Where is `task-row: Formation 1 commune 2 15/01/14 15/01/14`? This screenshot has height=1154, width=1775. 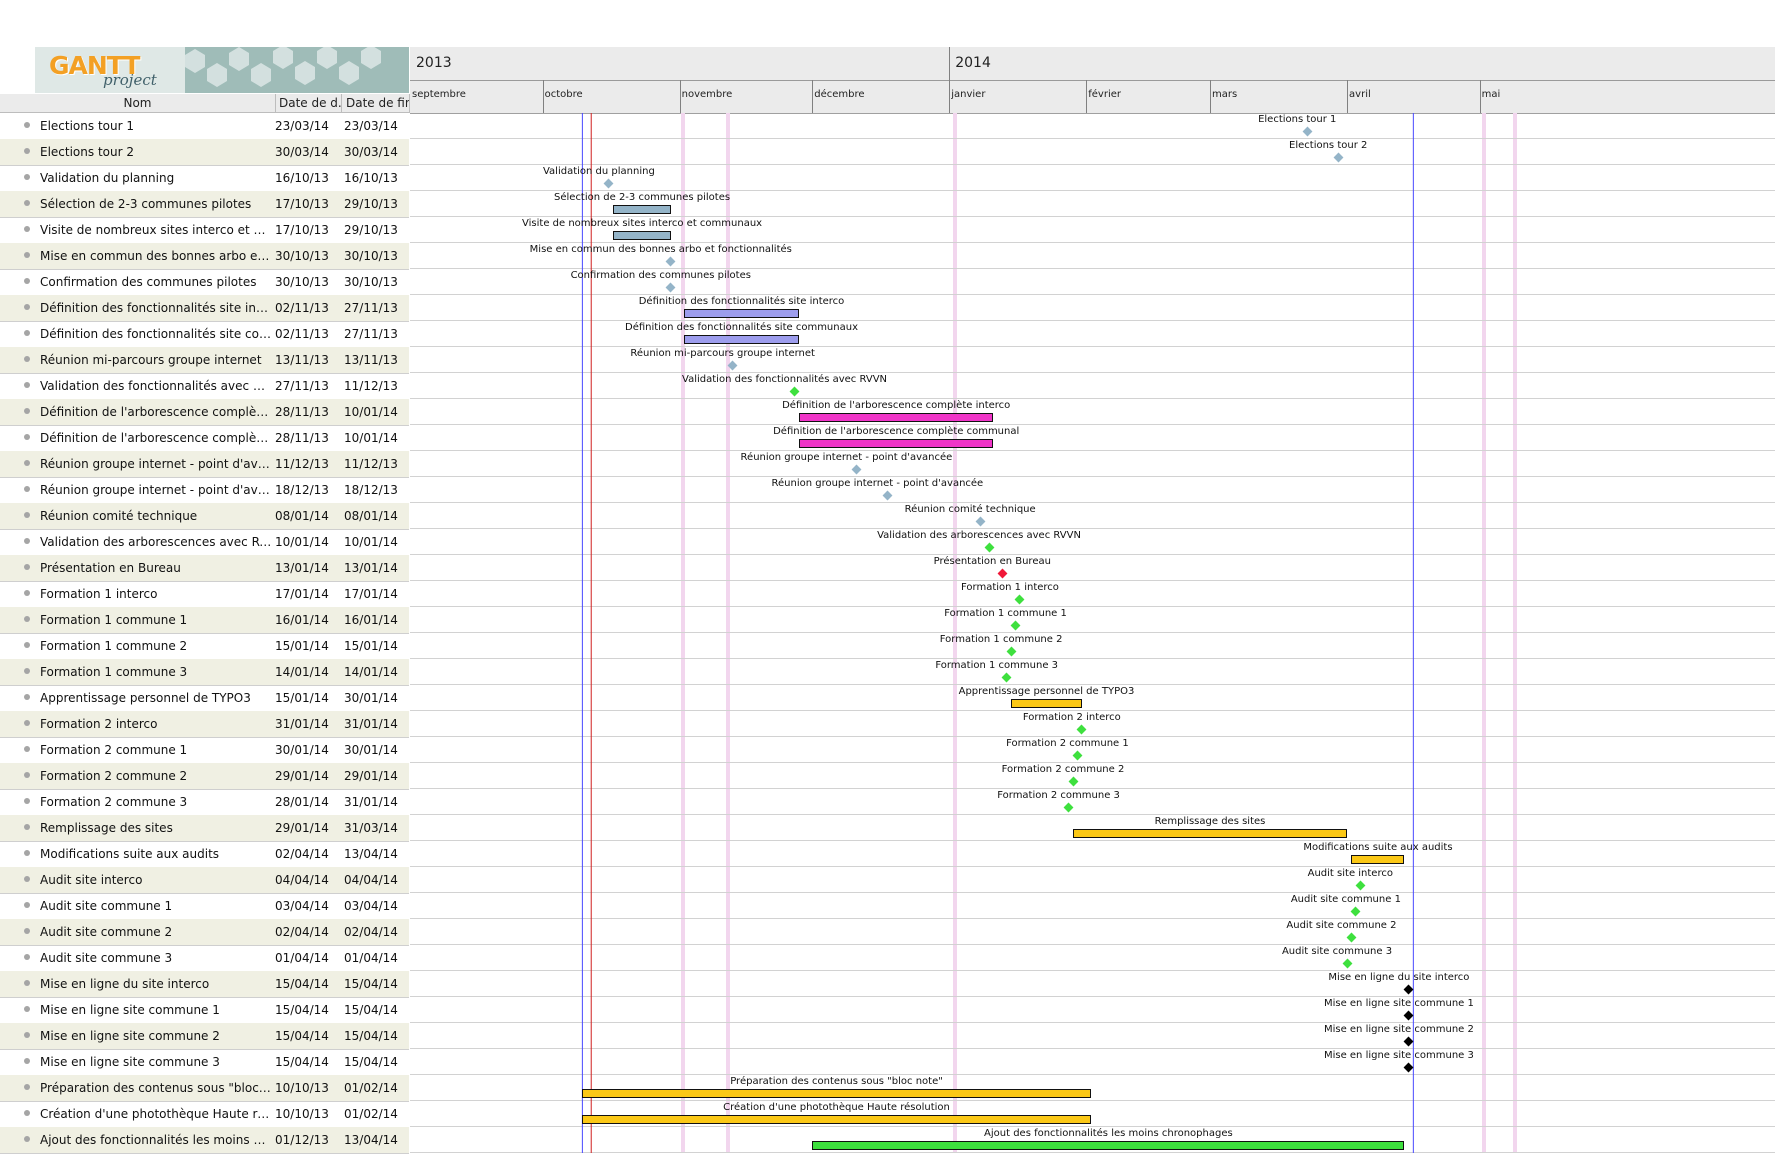
task-row: Formation 1 commune 2 15/01/14 15/01/14 is located at coordinates (204, 646).